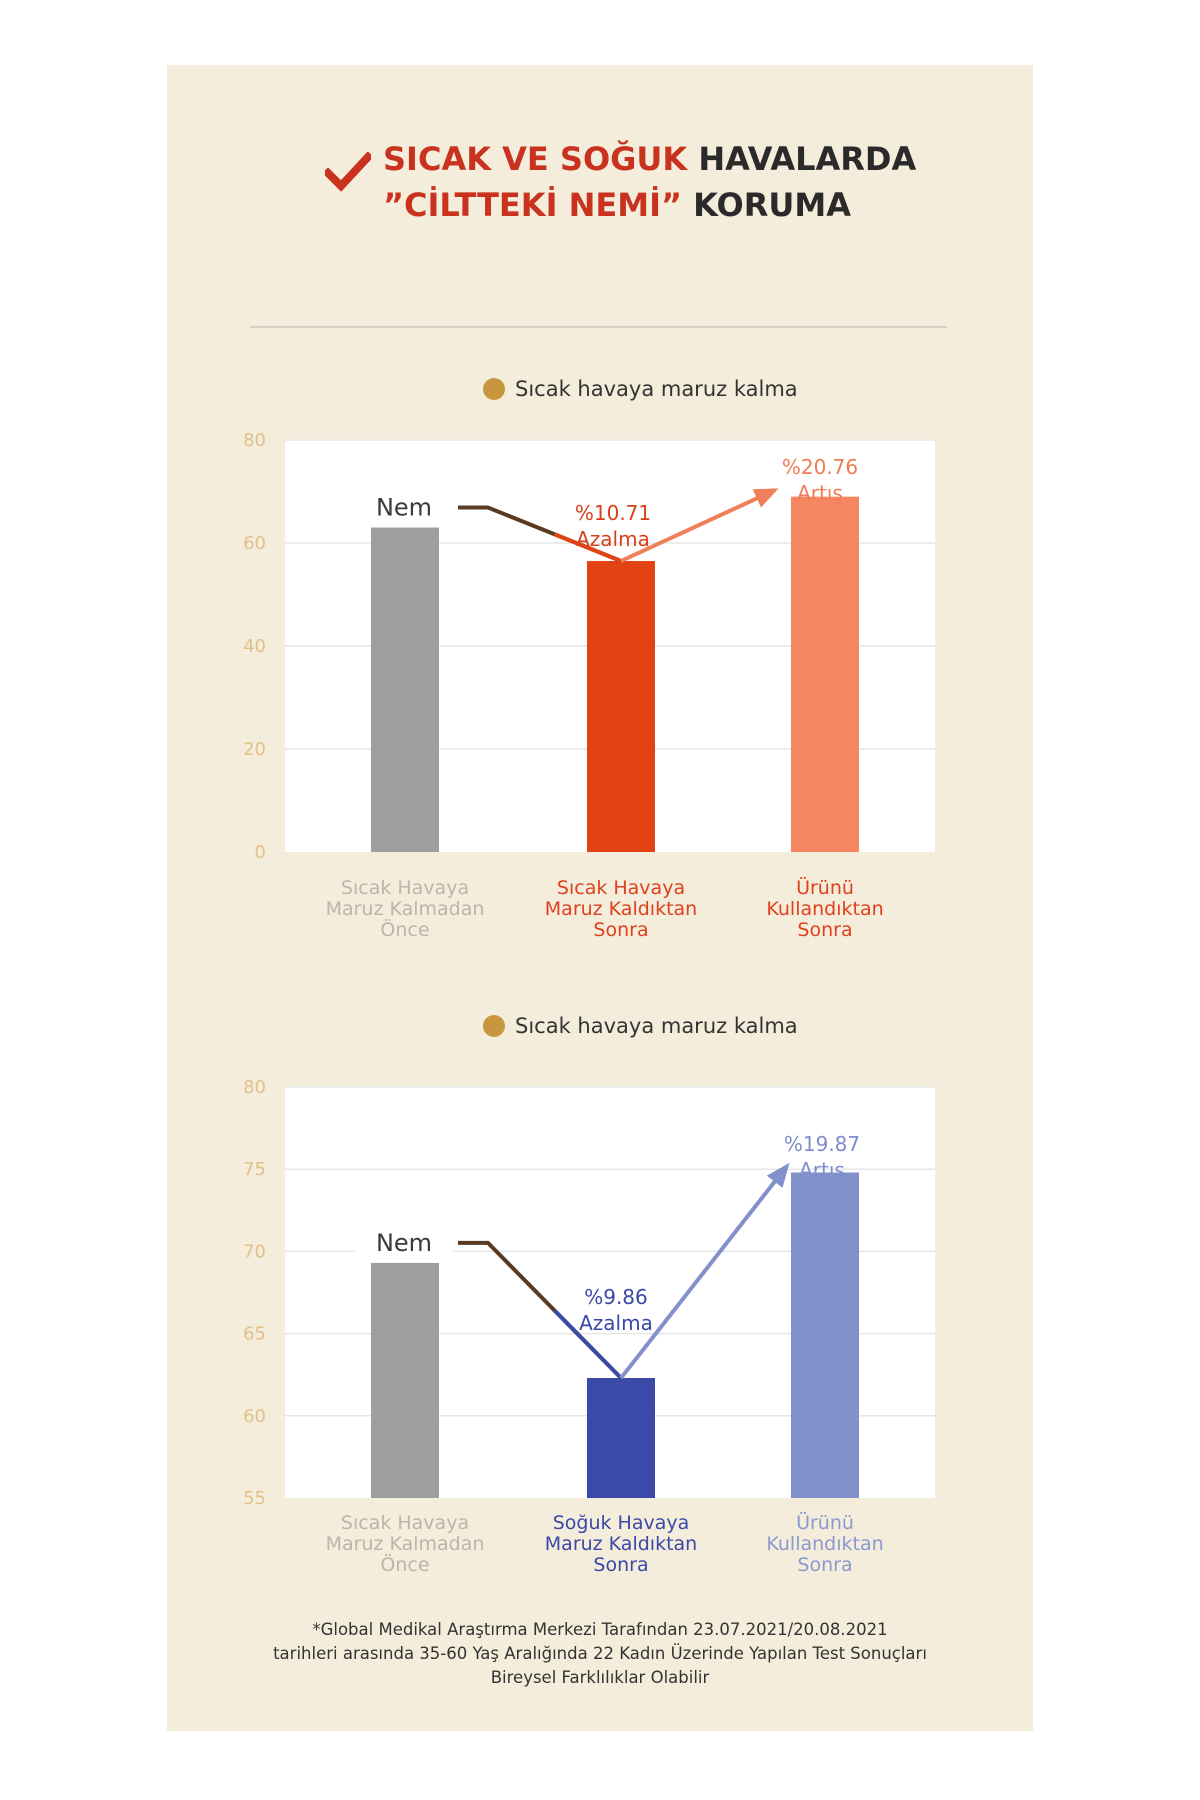 This screenshot has height=1800, width=1200. Describe the element at coordinates (254, 1334) in the screenshot. I see `y-tick-label: 65` at that location.